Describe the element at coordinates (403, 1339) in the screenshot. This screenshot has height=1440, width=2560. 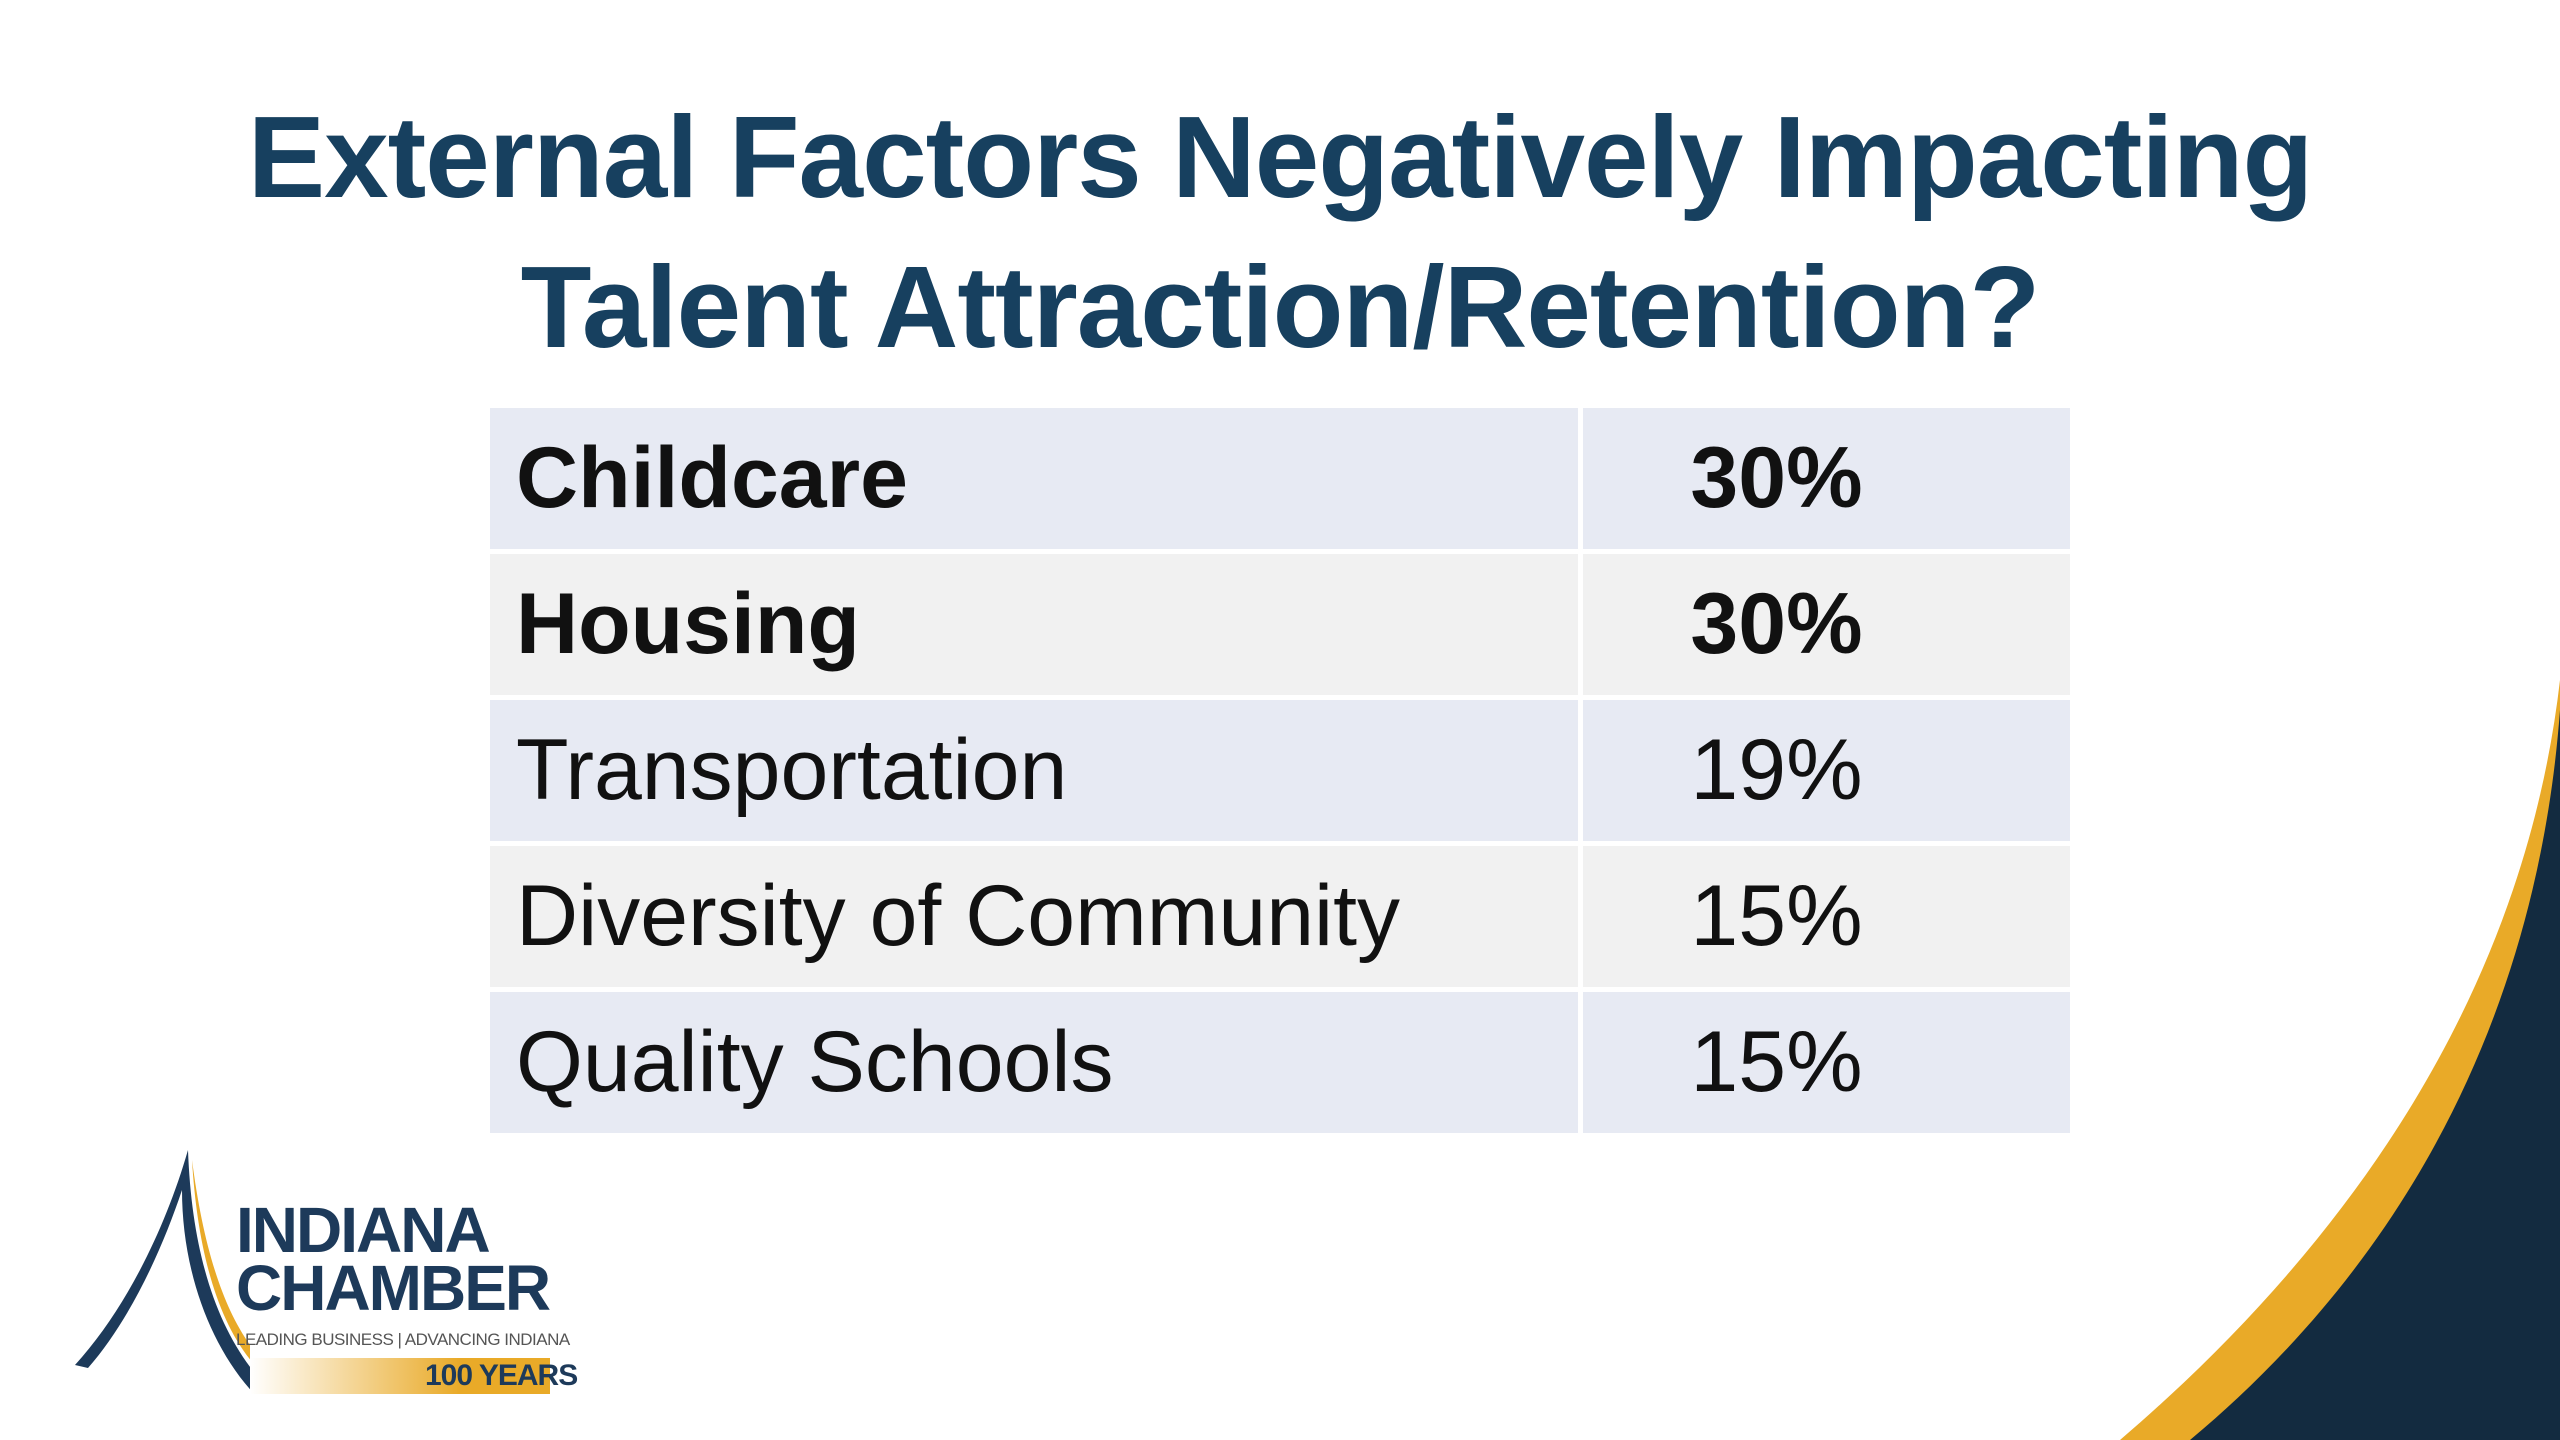
I see `logo-tagline: LEADING BUSINESS | ADVANCING INDIANA` at that location.